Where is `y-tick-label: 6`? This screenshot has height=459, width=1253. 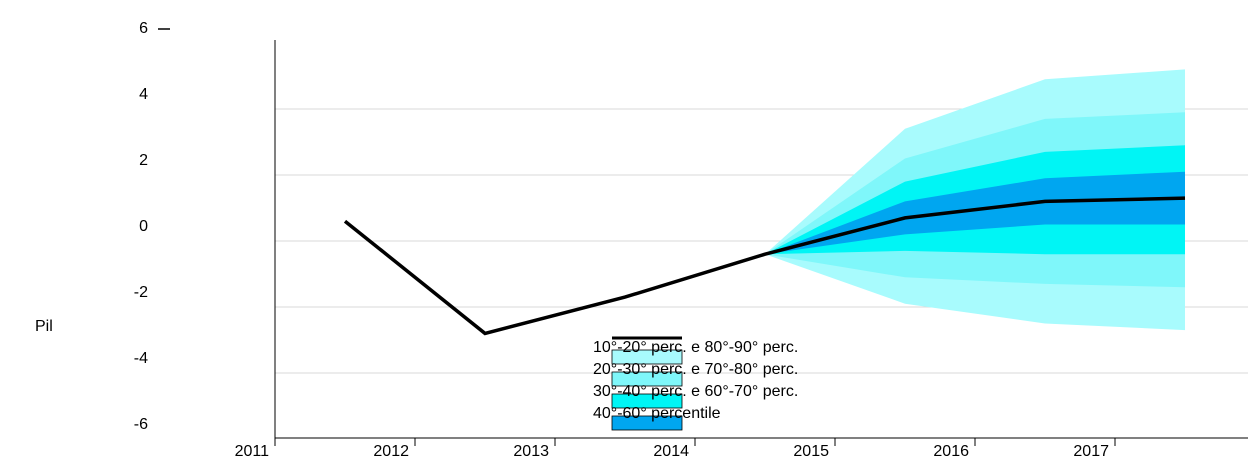 y-tick-label: 6 is located at coordinates (143, 28).